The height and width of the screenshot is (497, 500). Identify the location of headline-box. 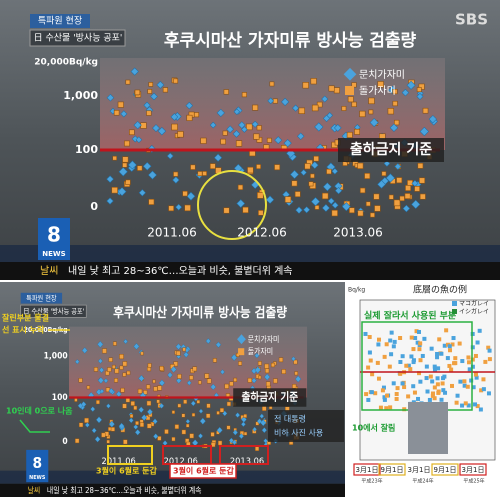
(53, 311).